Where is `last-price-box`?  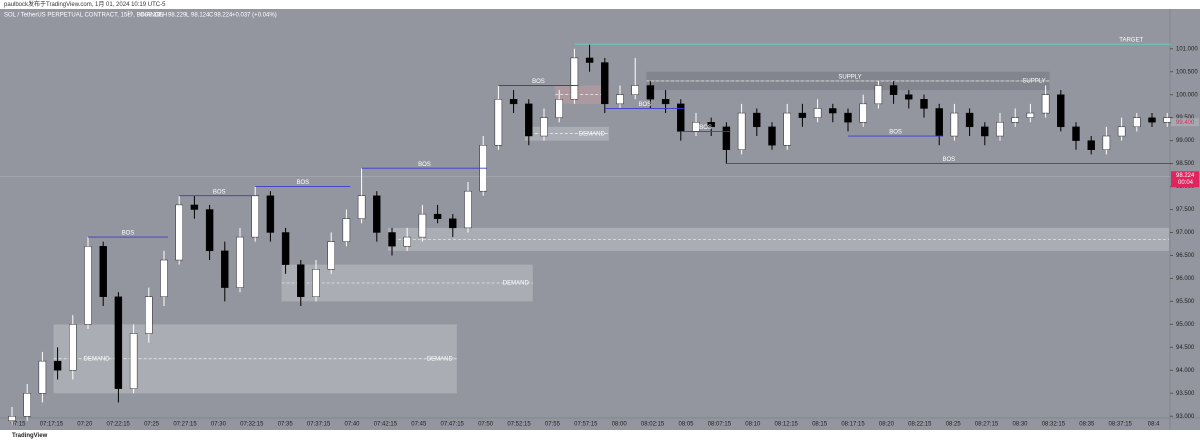 last-price-box is located at coordinates (1185, 179).